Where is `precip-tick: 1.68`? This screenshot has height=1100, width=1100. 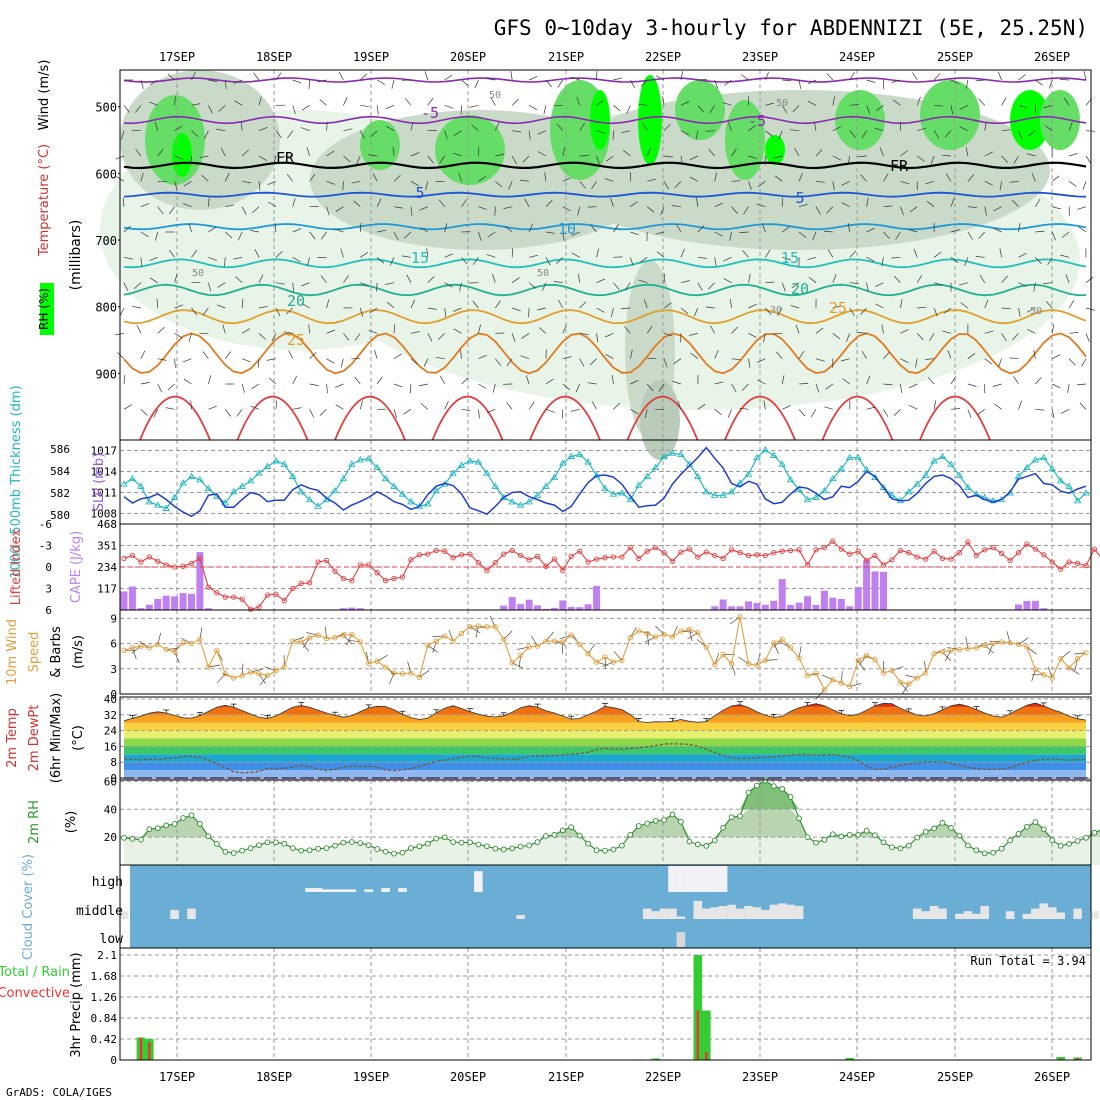 precip-tick: 1.68 is located at coordinates (104, 976).